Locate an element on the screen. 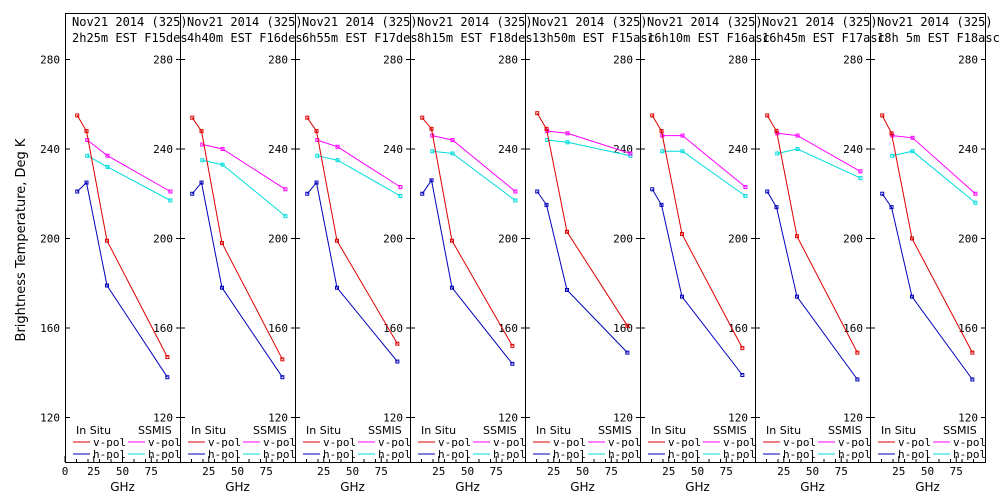  panel-title-pass: 16h10m EST F16asc is located at coordinates (708, 38).